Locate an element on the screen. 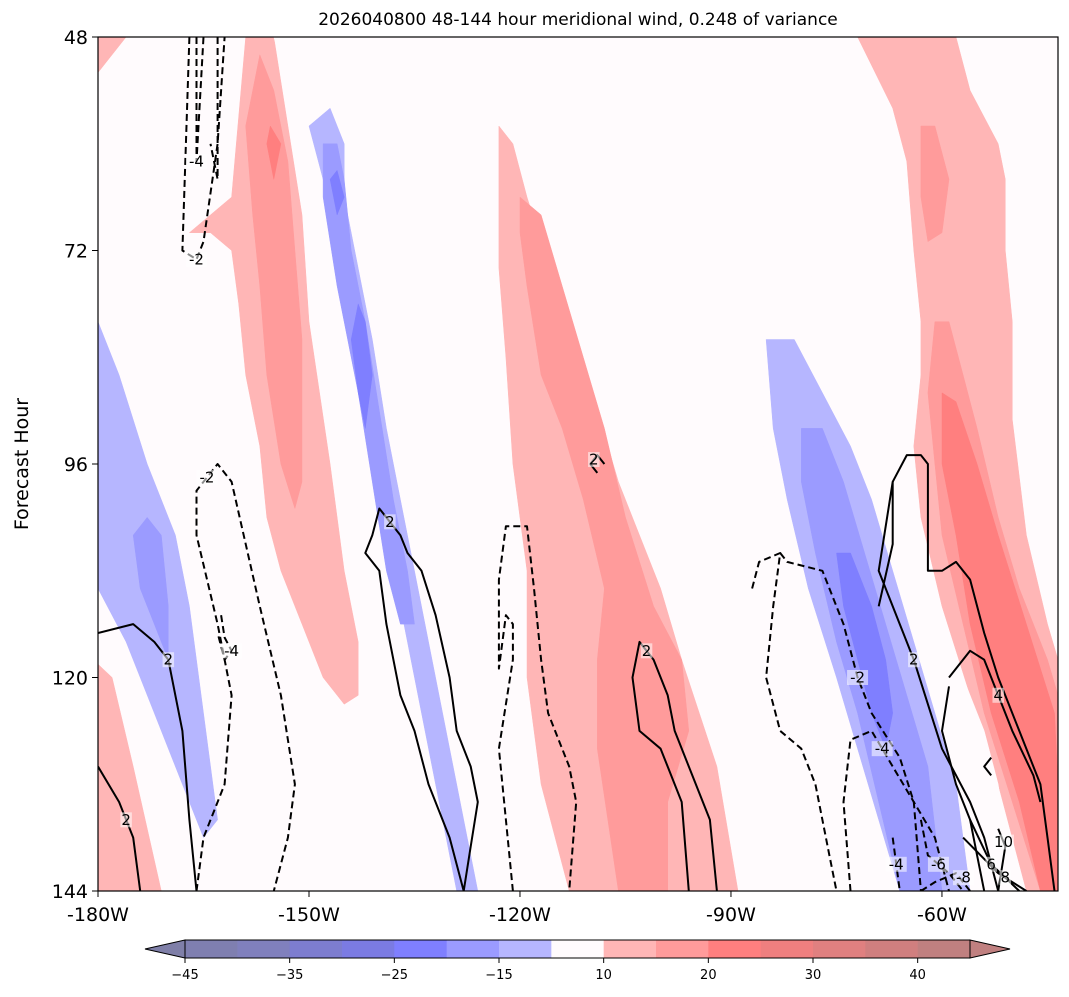  y-tick-label: 72 is located at coordinates (76, 252).